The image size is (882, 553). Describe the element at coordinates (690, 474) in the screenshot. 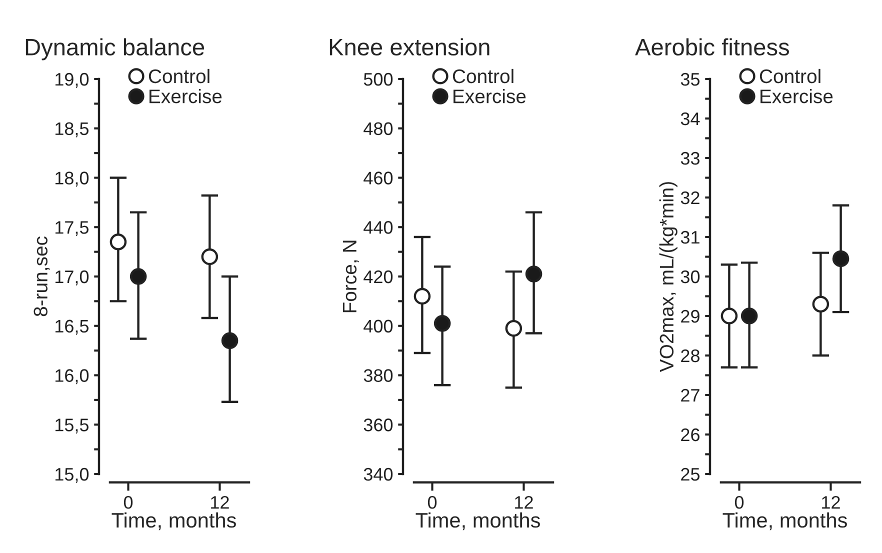

I see `y-tick-label: 25` at that location.